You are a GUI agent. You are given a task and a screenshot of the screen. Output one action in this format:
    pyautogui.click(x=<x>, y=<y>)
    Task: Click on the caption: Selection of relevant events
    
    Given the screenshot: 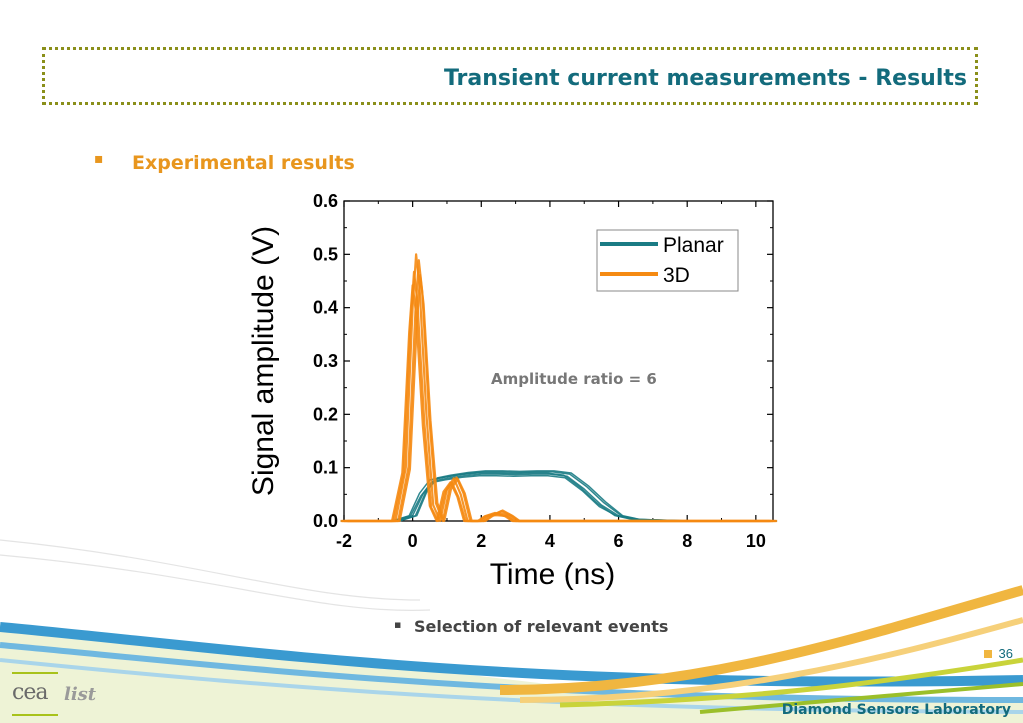 What is the action you would take?
    pyautogui.click(x=541, y=626)
    